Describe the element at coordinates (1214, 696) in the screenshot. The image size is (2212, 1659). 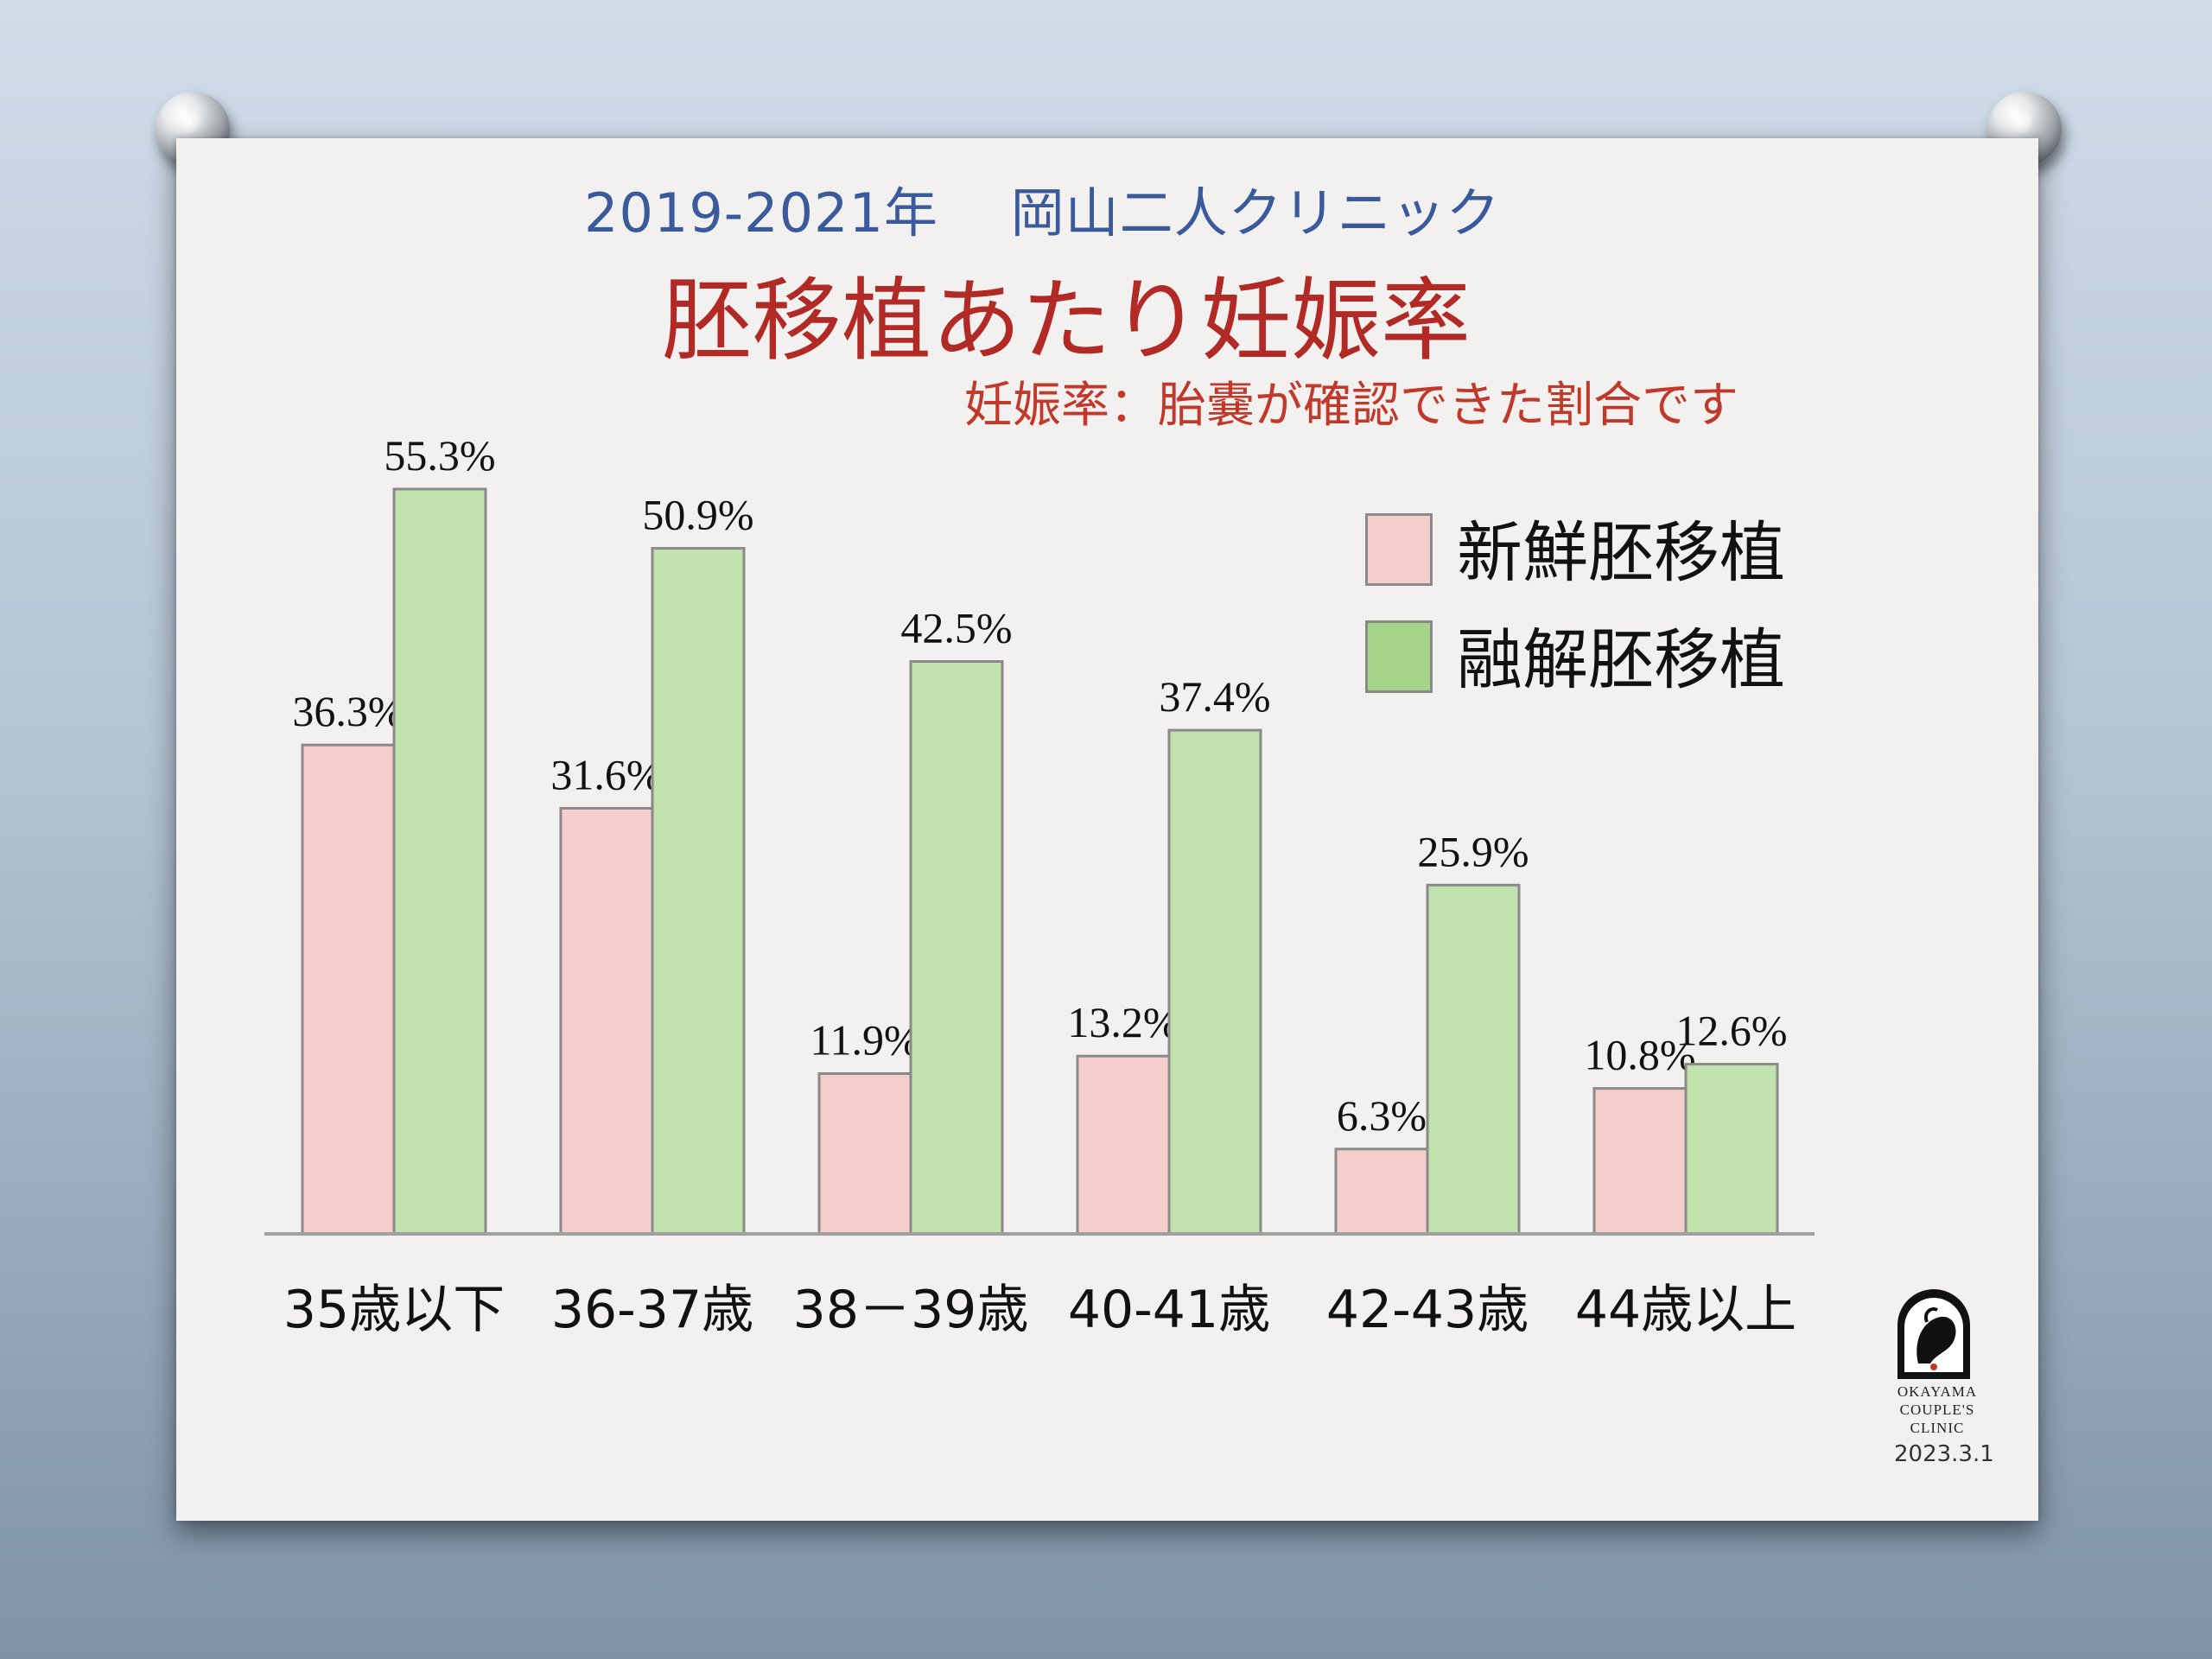
I see `data-label-frozen: 37.4%` at that location.